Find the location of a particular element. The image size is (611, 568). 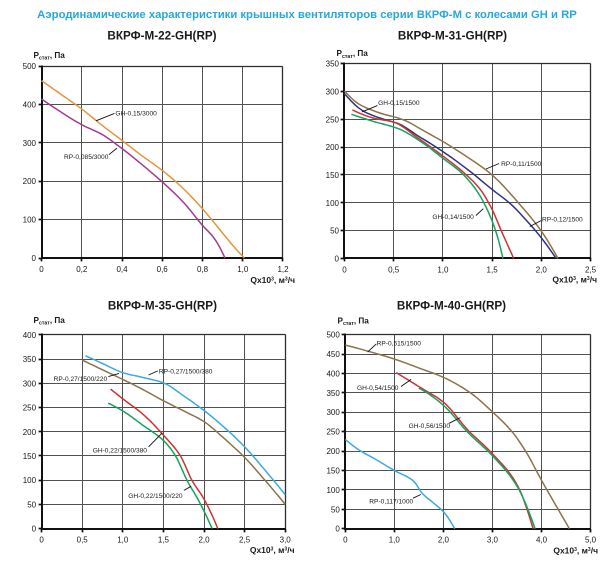

svg-text: 5,0 is located at coordinates (591, 540).